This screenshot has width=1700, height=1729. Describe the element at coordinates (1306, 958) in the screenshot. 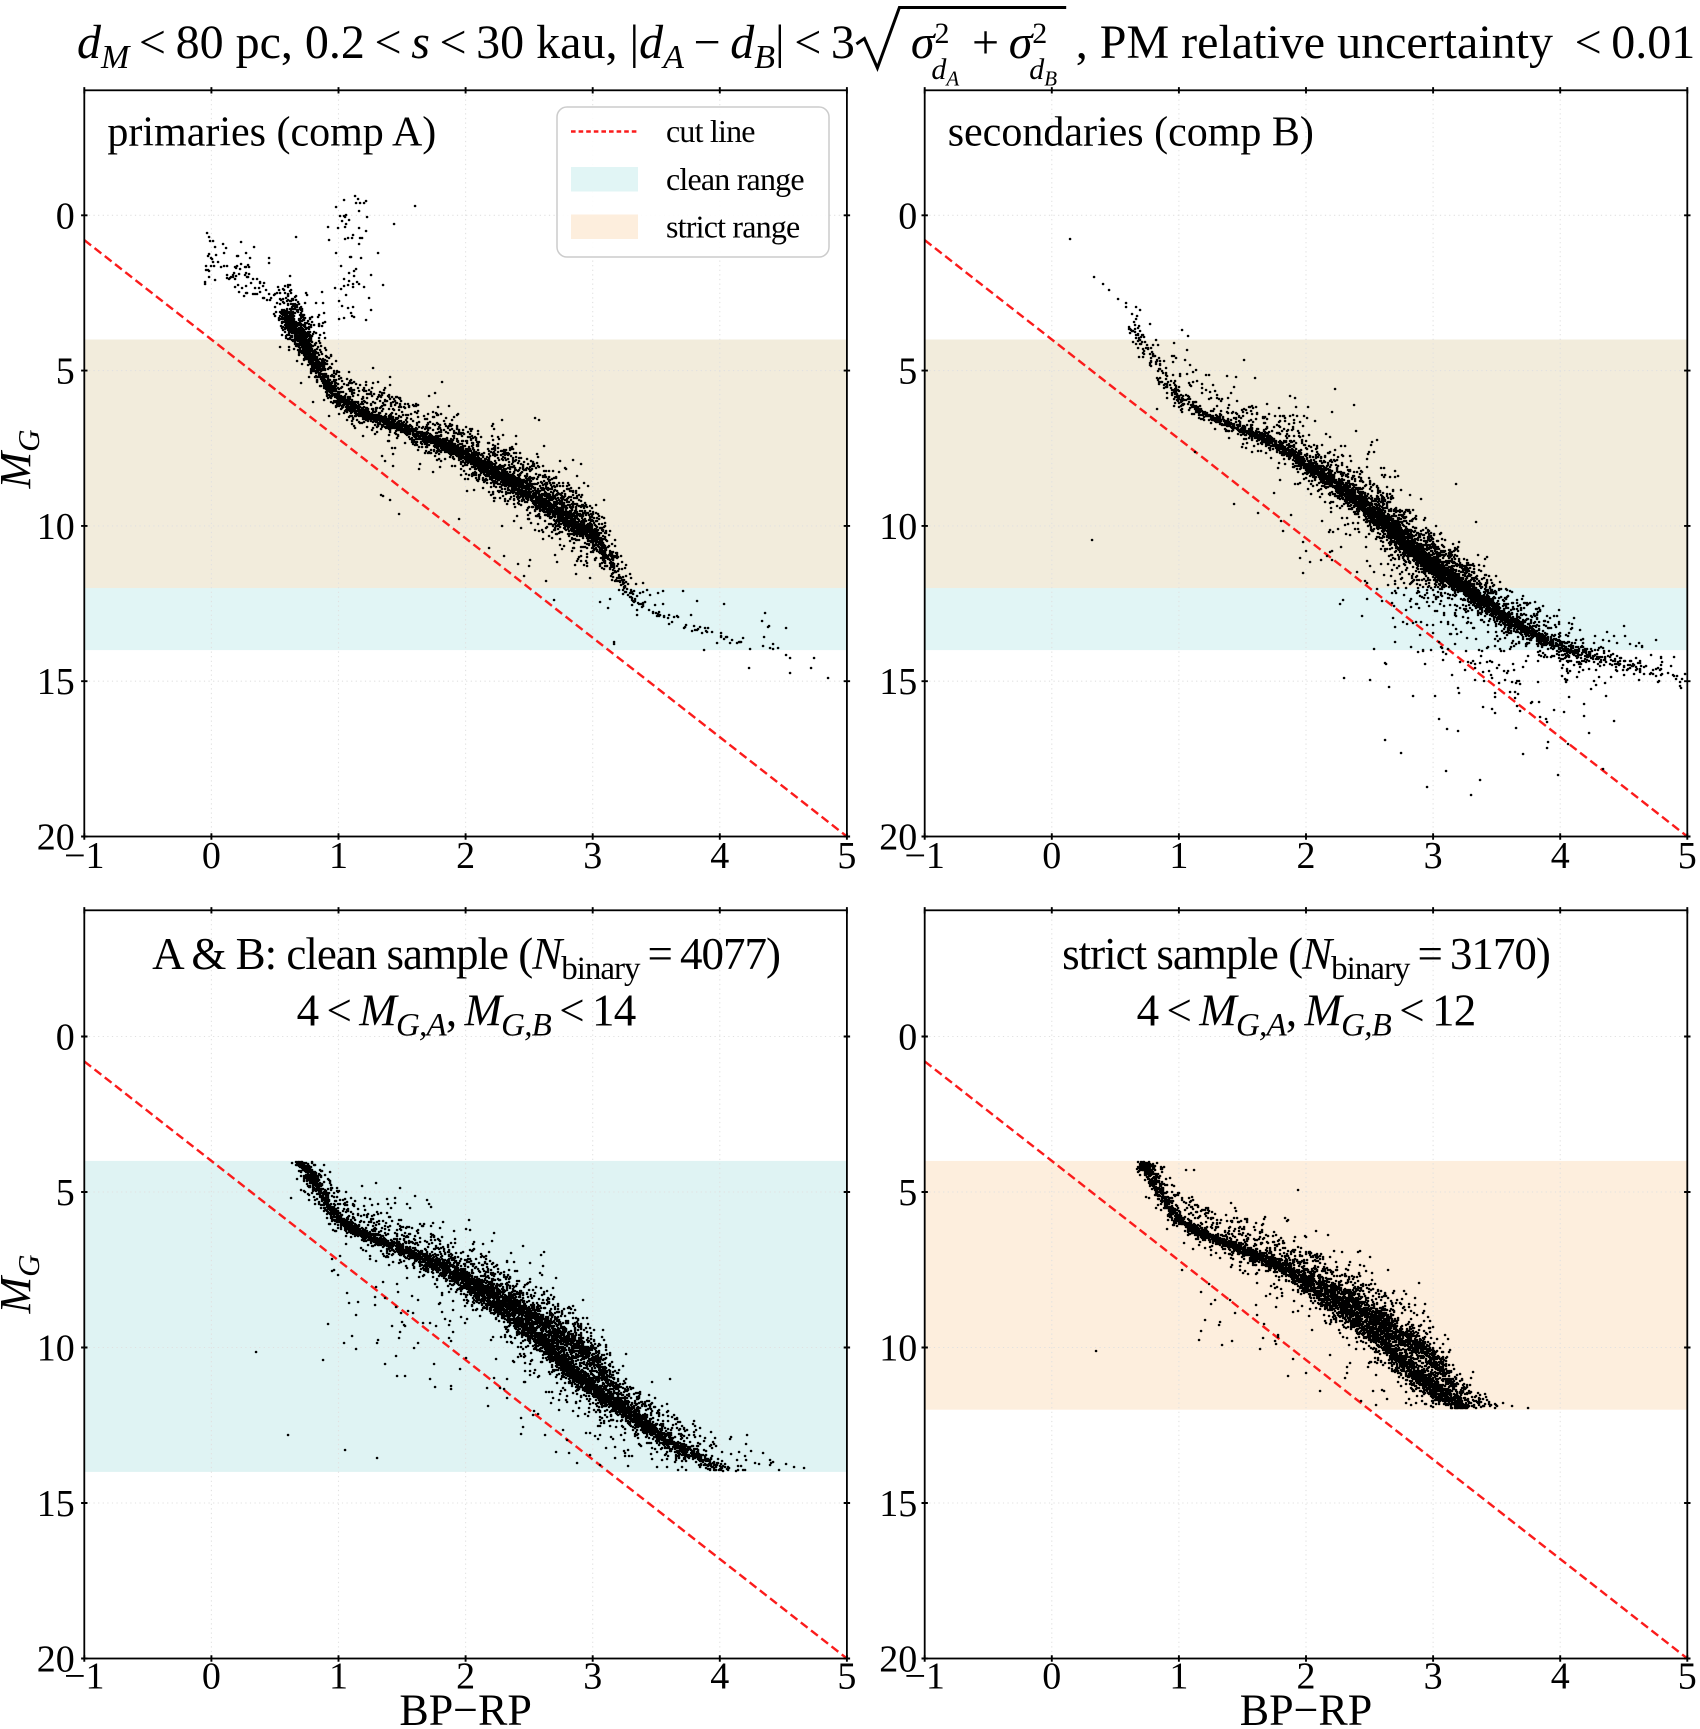

I see `svg-text: strict sample (Nbinary = 3170)` at that location.